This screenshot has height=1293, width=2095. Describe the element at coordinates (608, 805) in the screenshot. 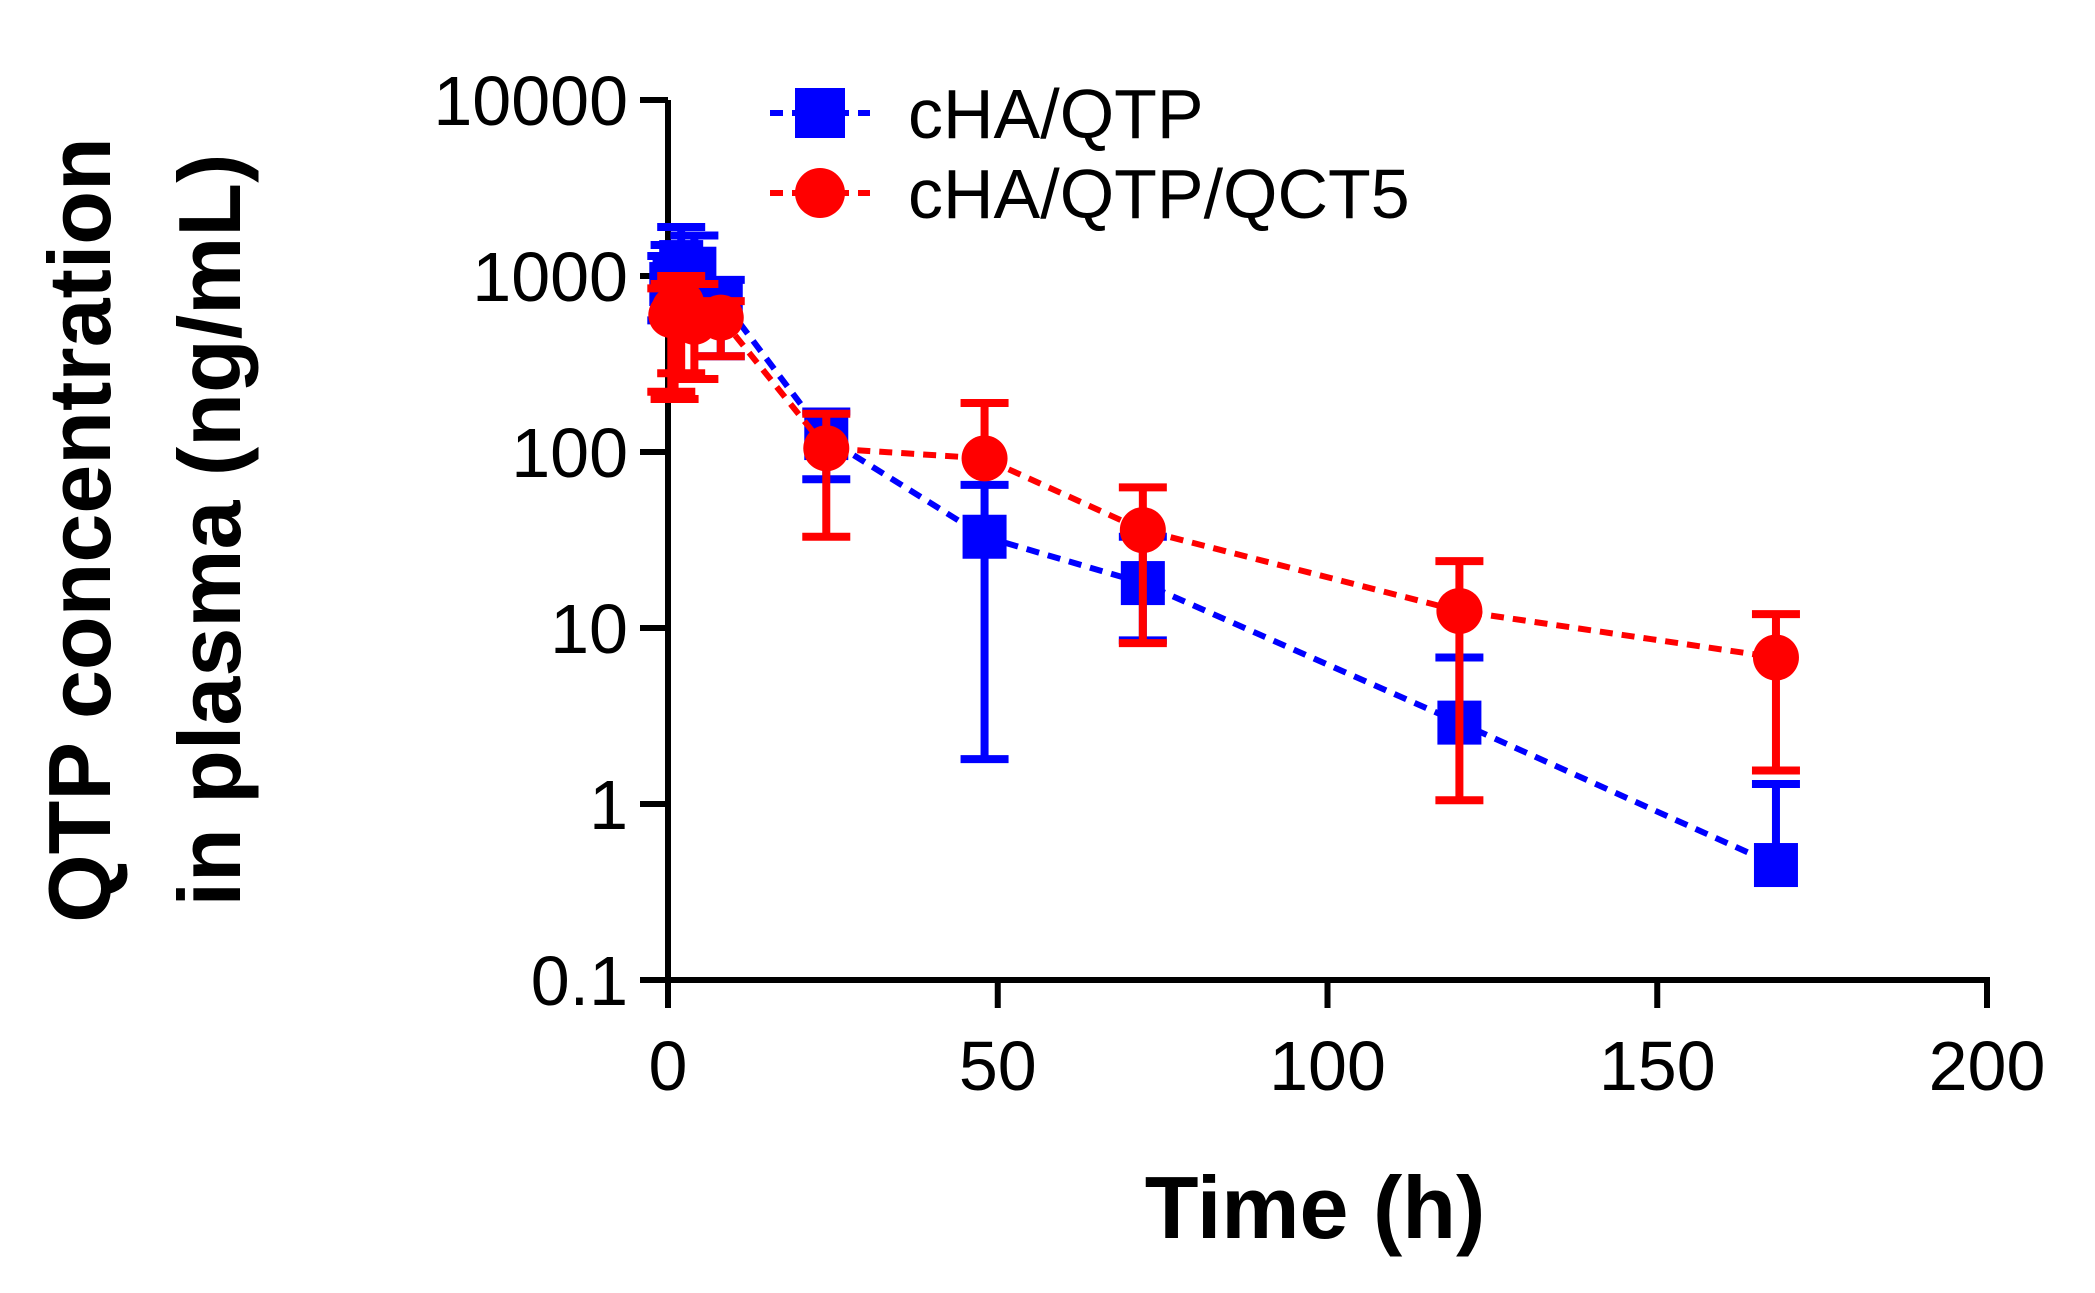

I see `y-tick-label: 1` at that location.